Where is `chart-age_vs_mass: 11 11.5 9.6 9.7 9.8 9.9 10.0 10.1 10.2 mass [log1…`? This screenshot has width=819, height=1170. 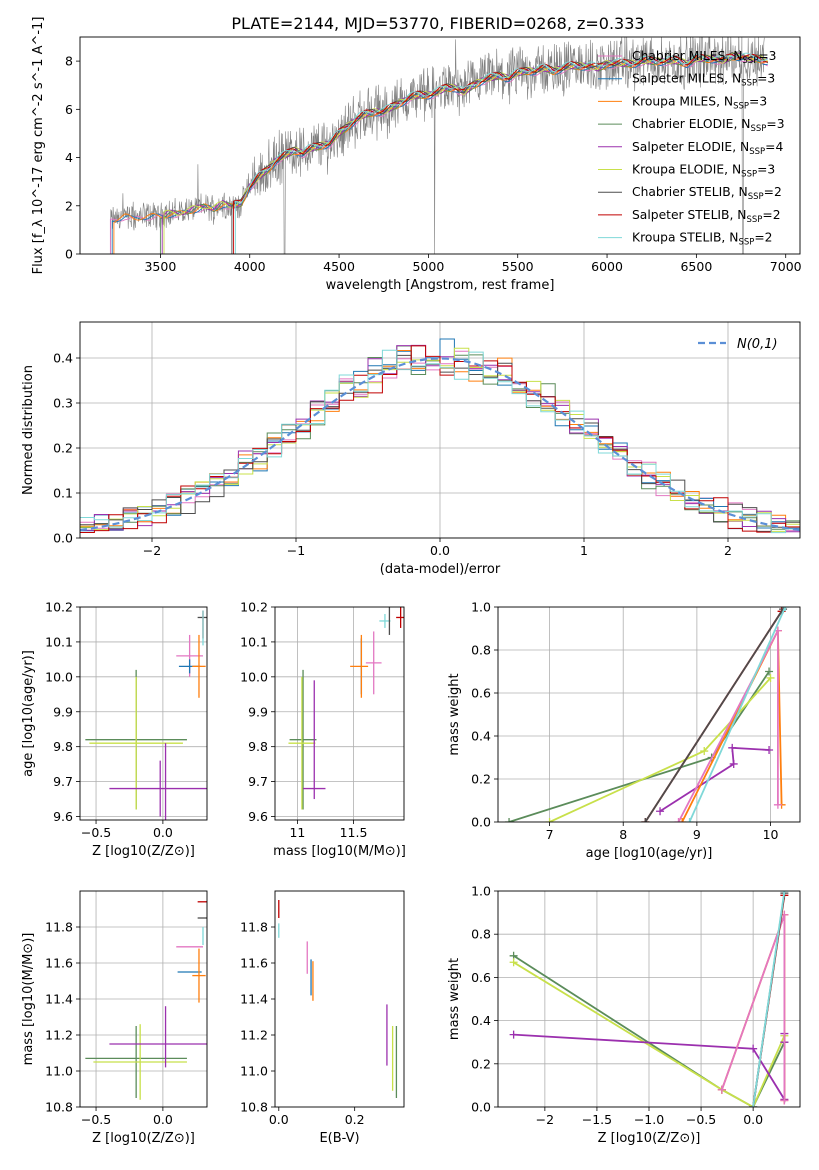
chart-age_vs_mass: 11 11.5 9.6 9.7 9.8 9.9 10.0 10.1 10.2 mass [log1… is located at coordinates (323, 730).